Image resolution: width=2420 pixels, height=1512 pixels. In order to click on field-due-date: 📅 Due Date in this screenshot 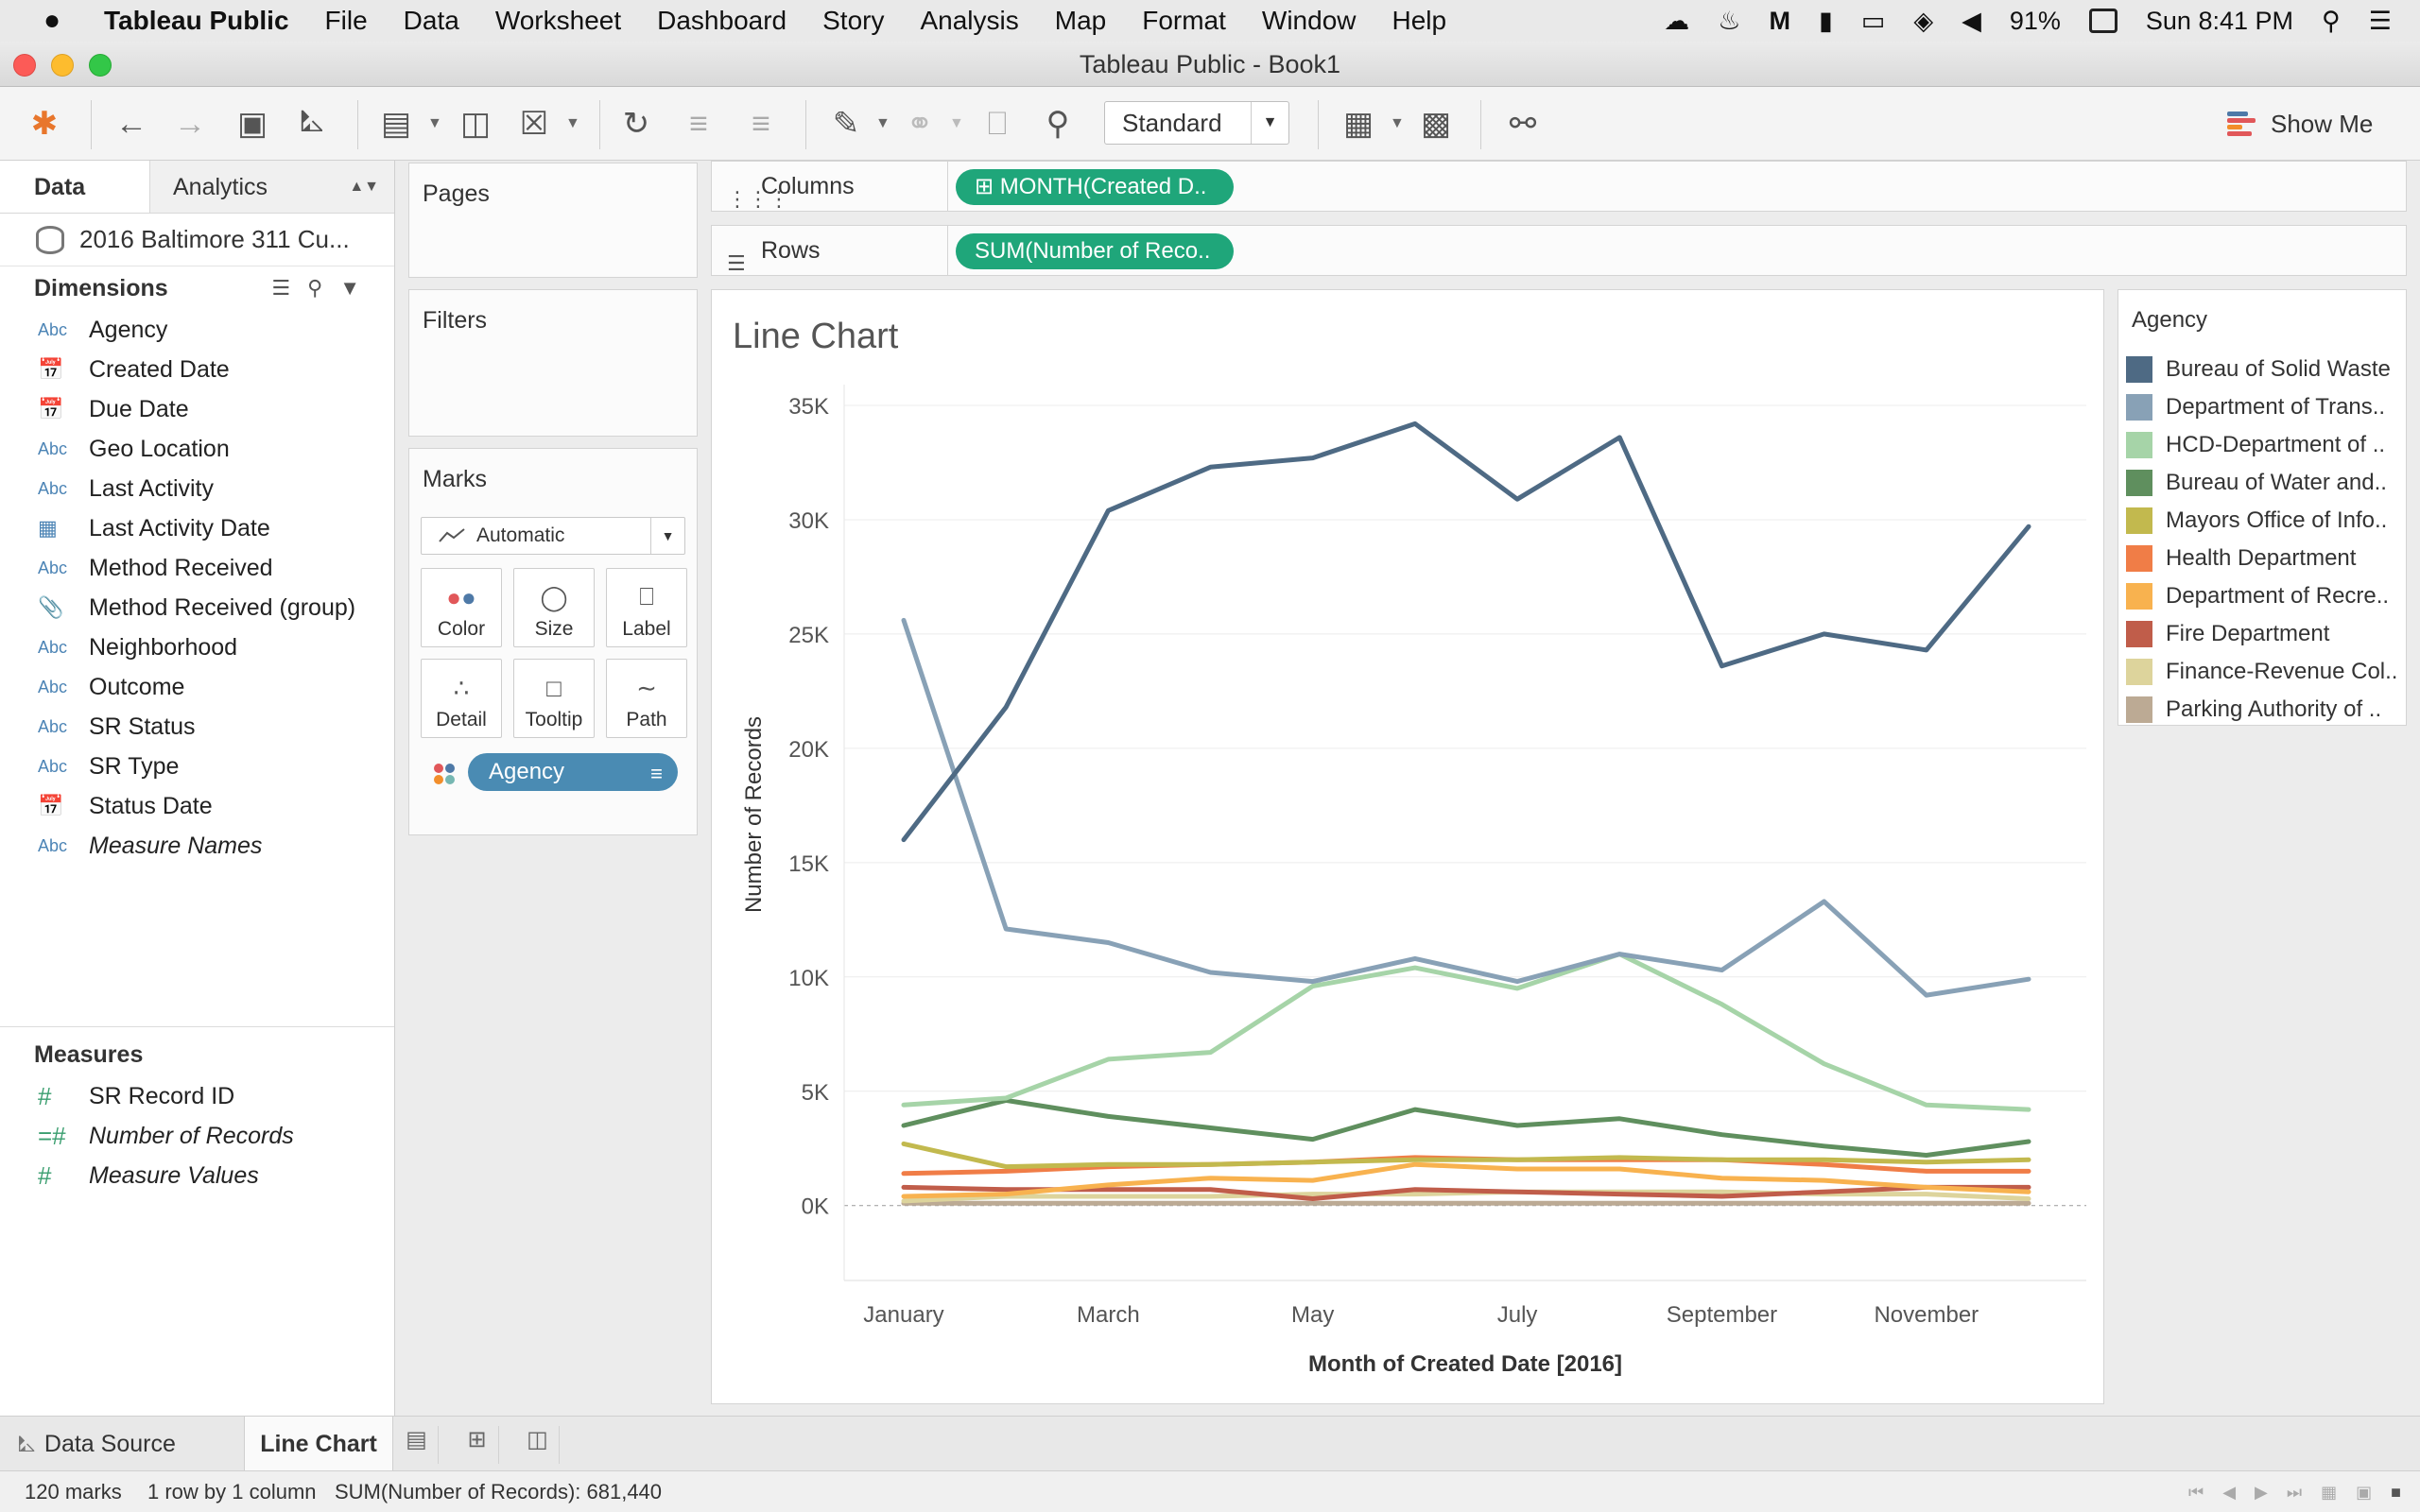, I will do `click(197, 409)`.